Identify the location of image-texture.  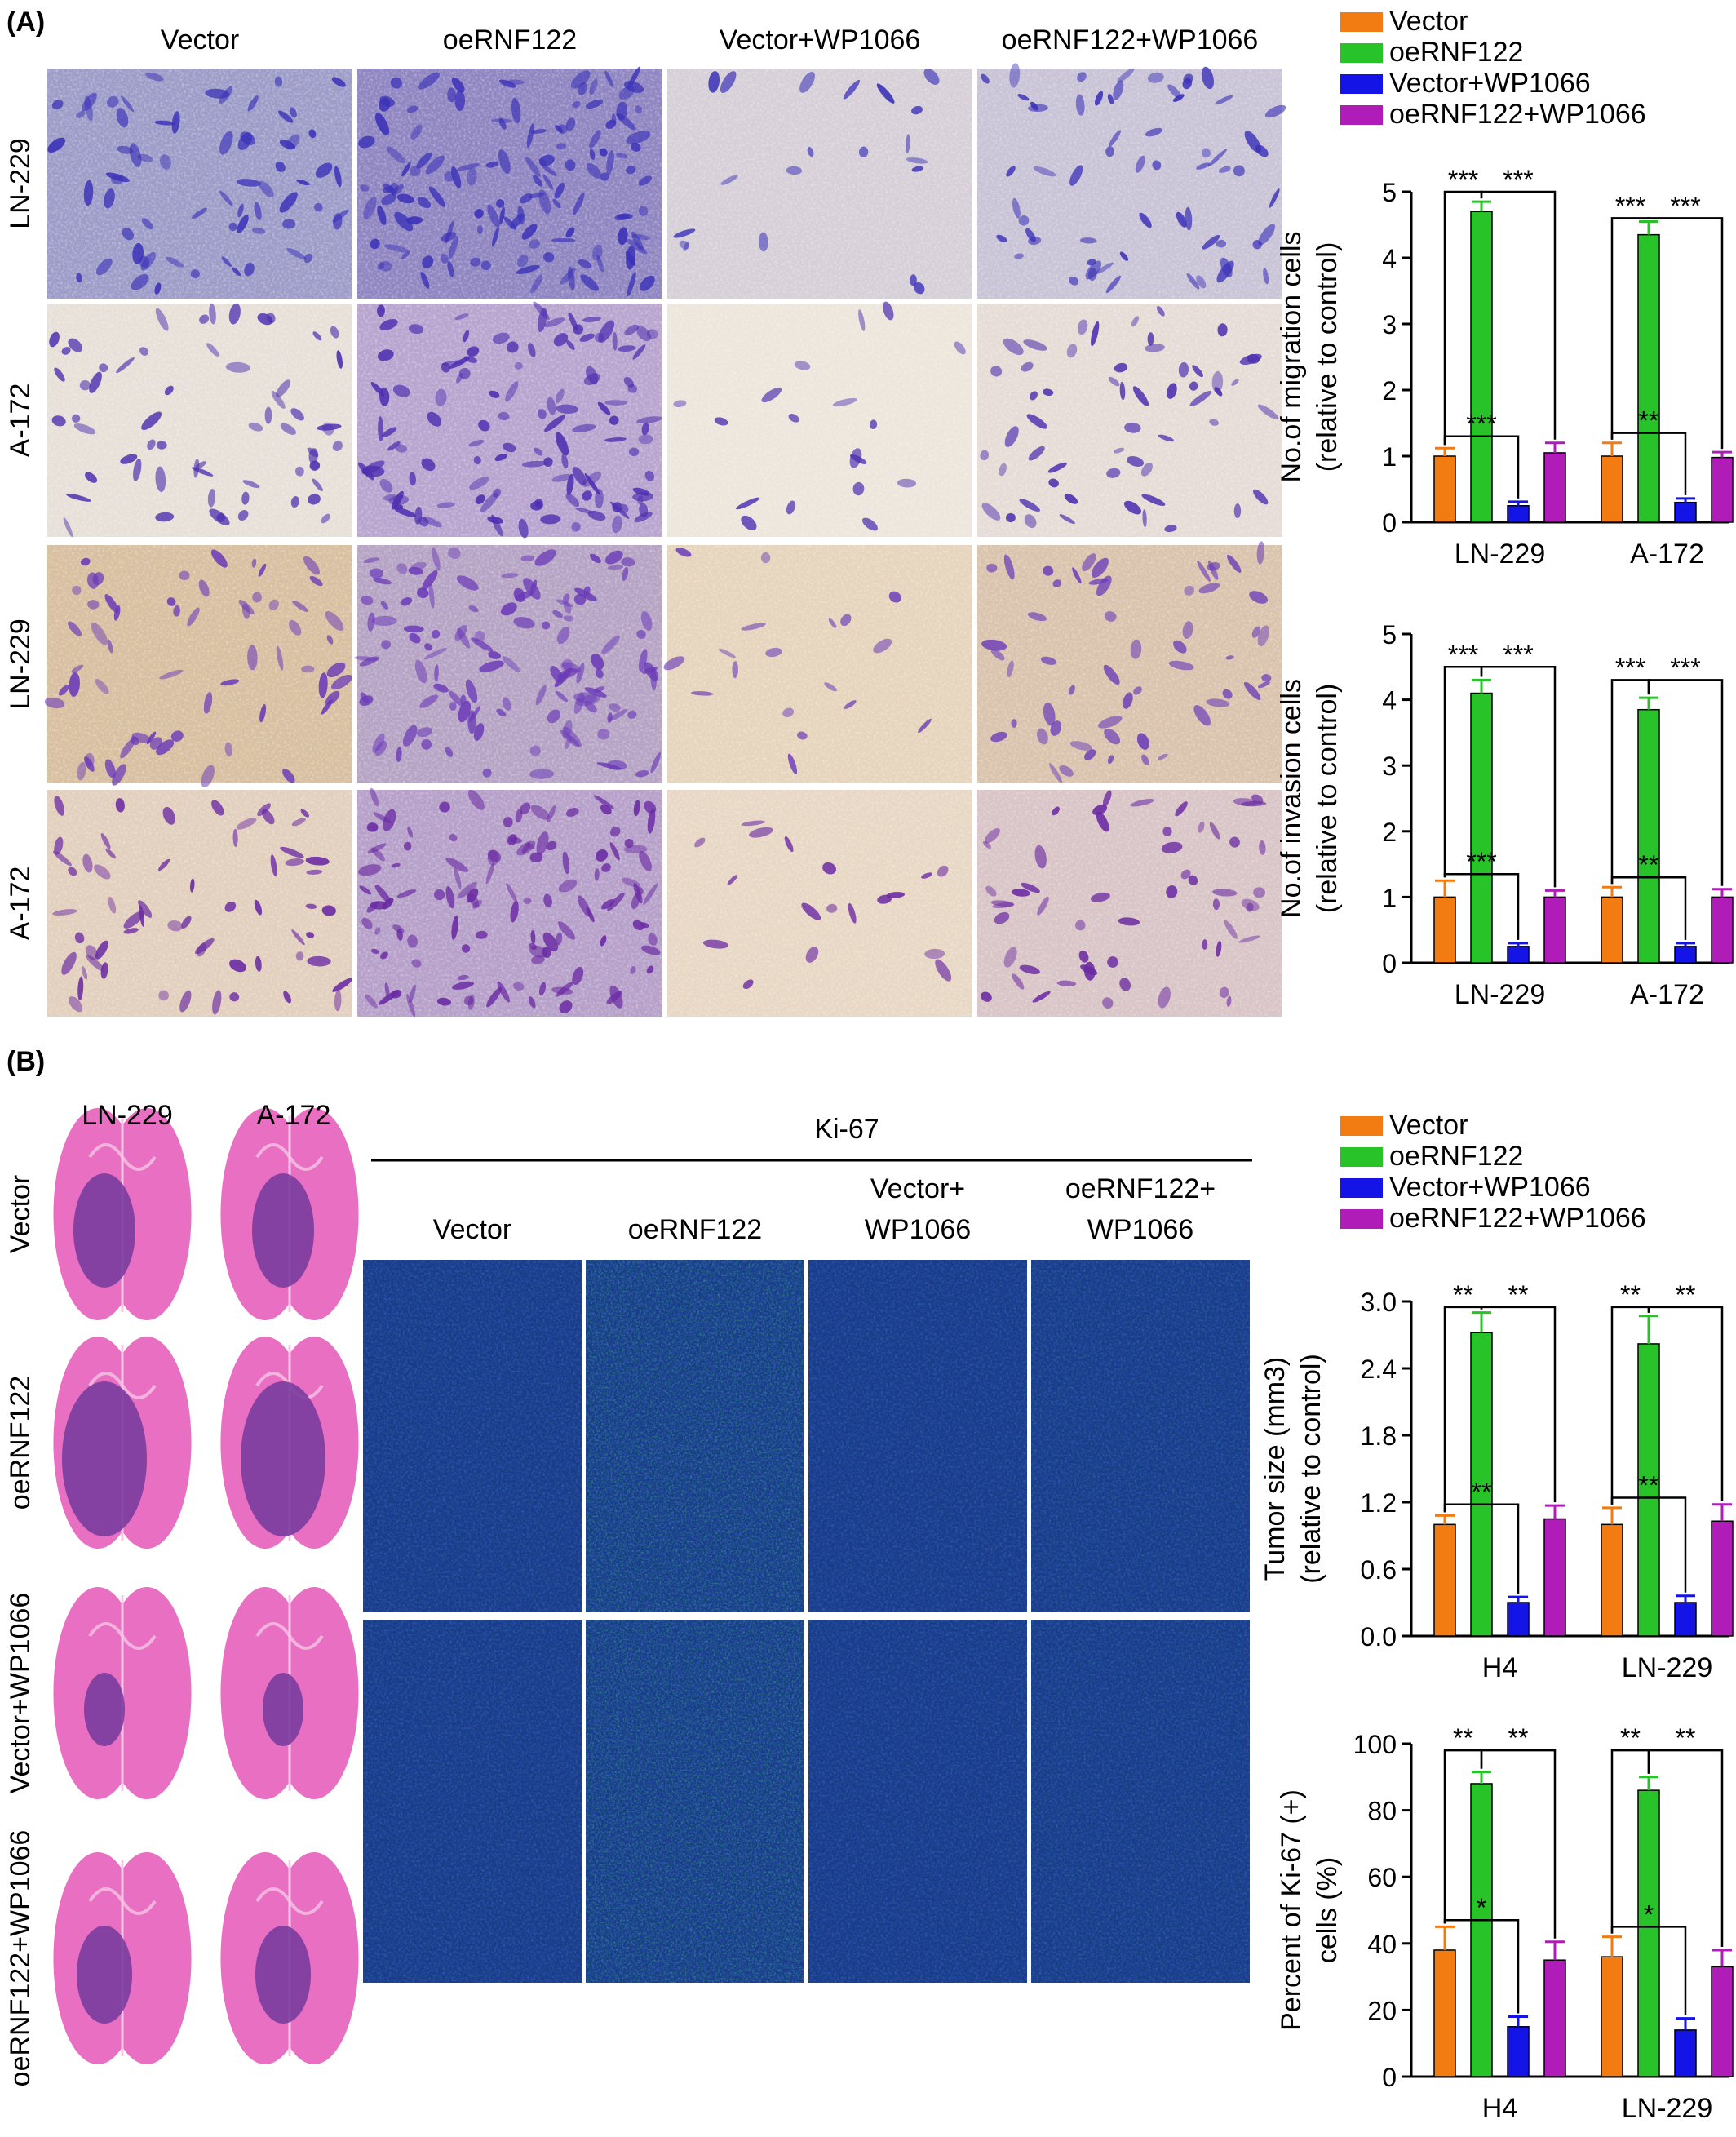
(509, 184).